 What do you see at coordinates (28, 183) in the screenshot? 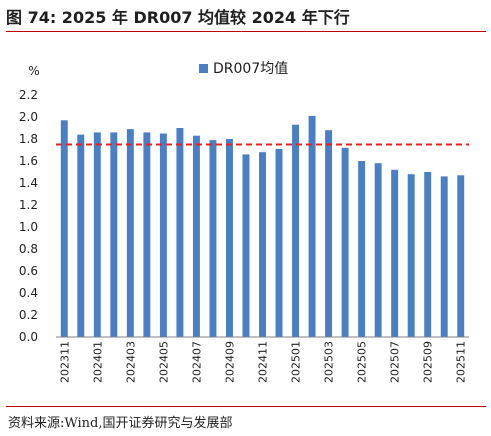
I see `y-tick-label: 1.4` at bounding box center [28, 183].